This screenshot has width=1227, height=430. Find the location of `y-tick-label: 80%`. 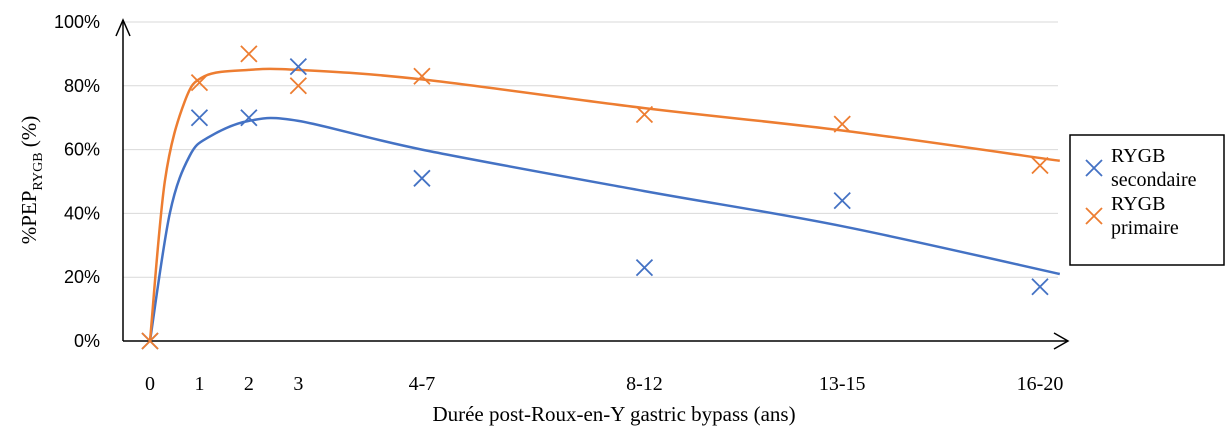

y-tick-label: 80% is located at coordinates (82, 86).